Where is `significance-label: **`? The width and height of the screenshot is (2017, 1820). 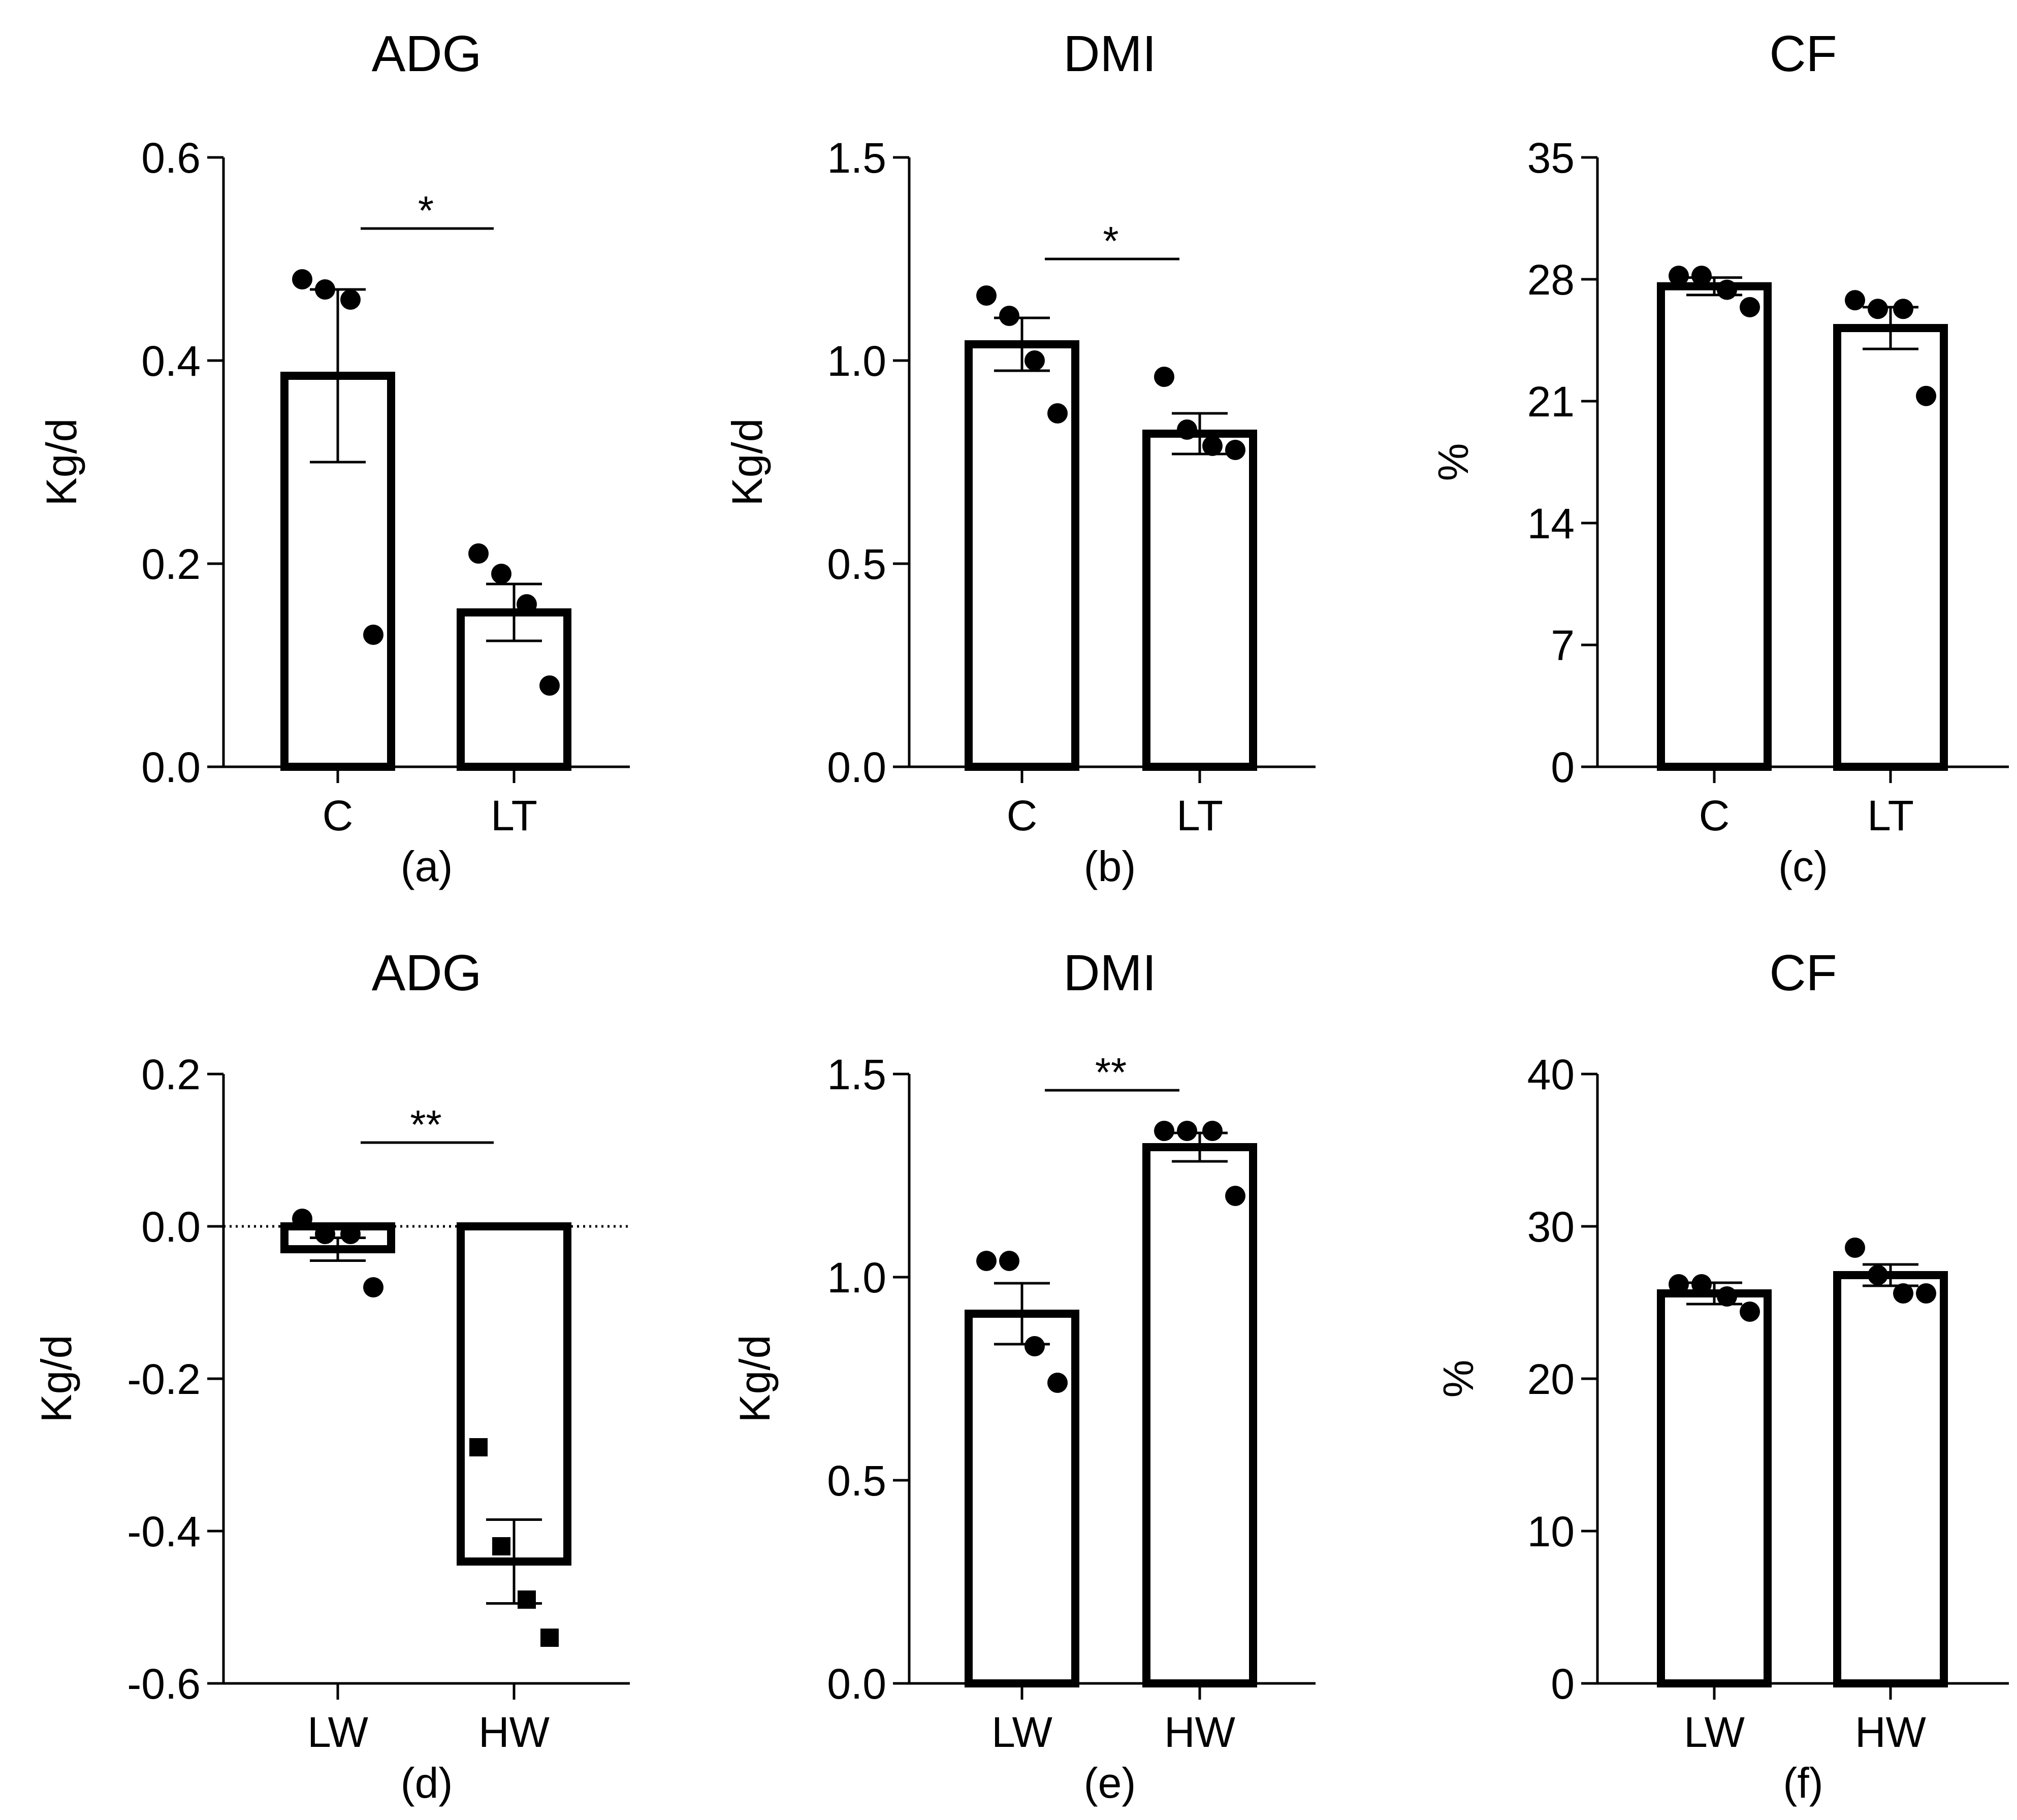 significance-label: ** is located at coordinates (1111, 1072).